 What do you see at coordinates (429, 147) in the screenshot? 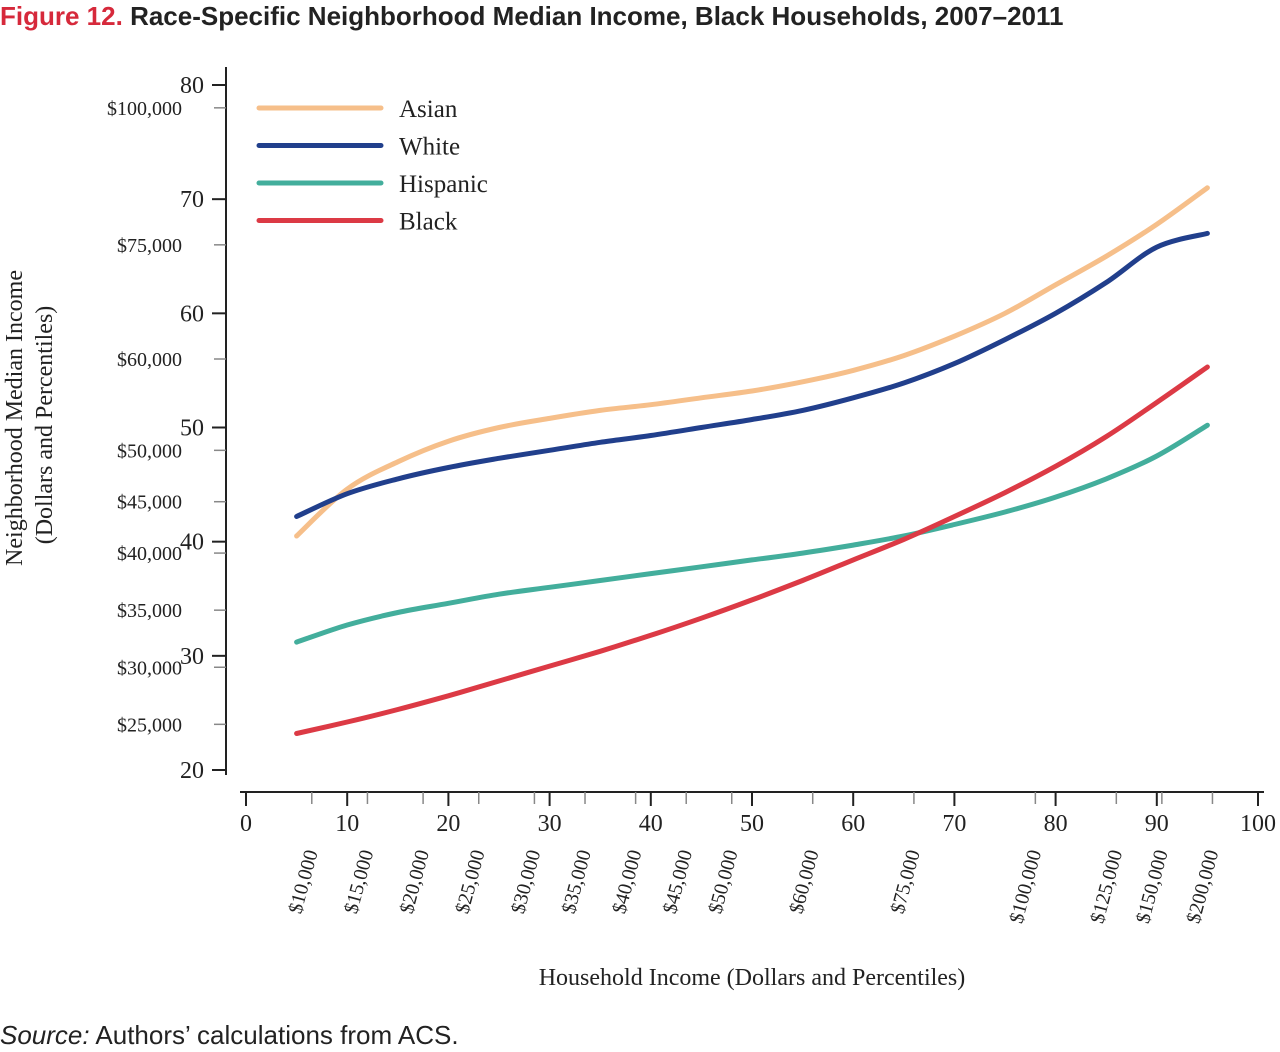
I see `legend-label-white: White` at bounding box center [429, 147].